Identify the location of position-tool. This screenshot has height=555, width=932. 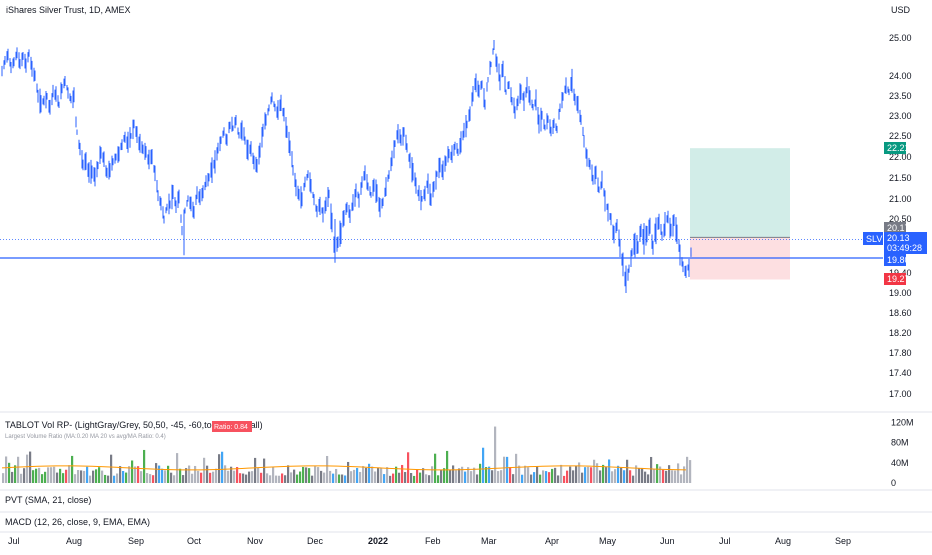
(740, 214).